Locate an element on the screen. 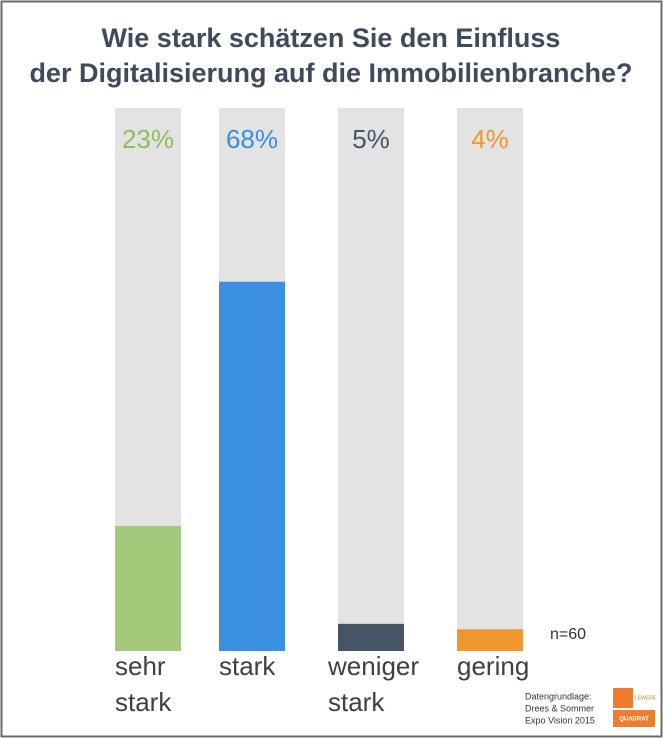 The width and height of the screenshot is (663, 738). category-label: stark is located at coordinates (247, 666).